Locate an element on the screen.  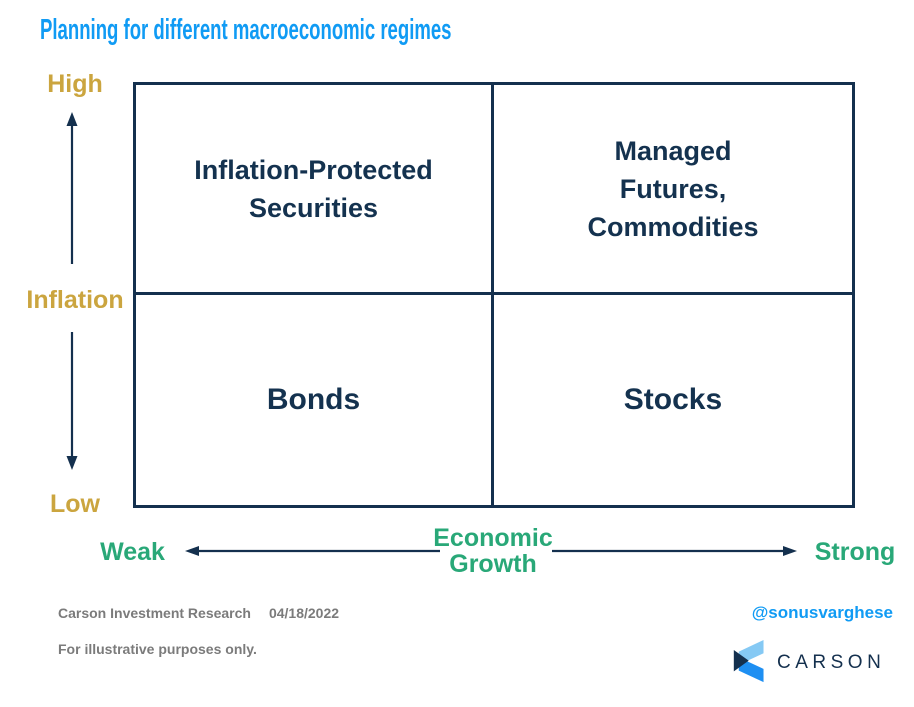
carson-chevron-logo-icon is located at coordinates (748, 661).